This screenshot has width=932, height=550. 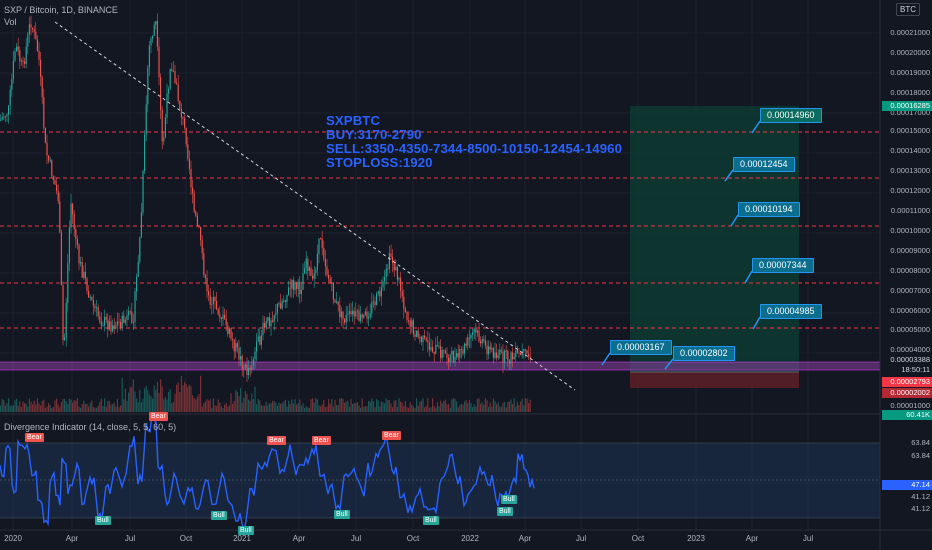 What do you see at coordinates (783, 265) in the screenshot?
I see `price-label-target-4: 0.00007344` at bounding box center [783, 265].